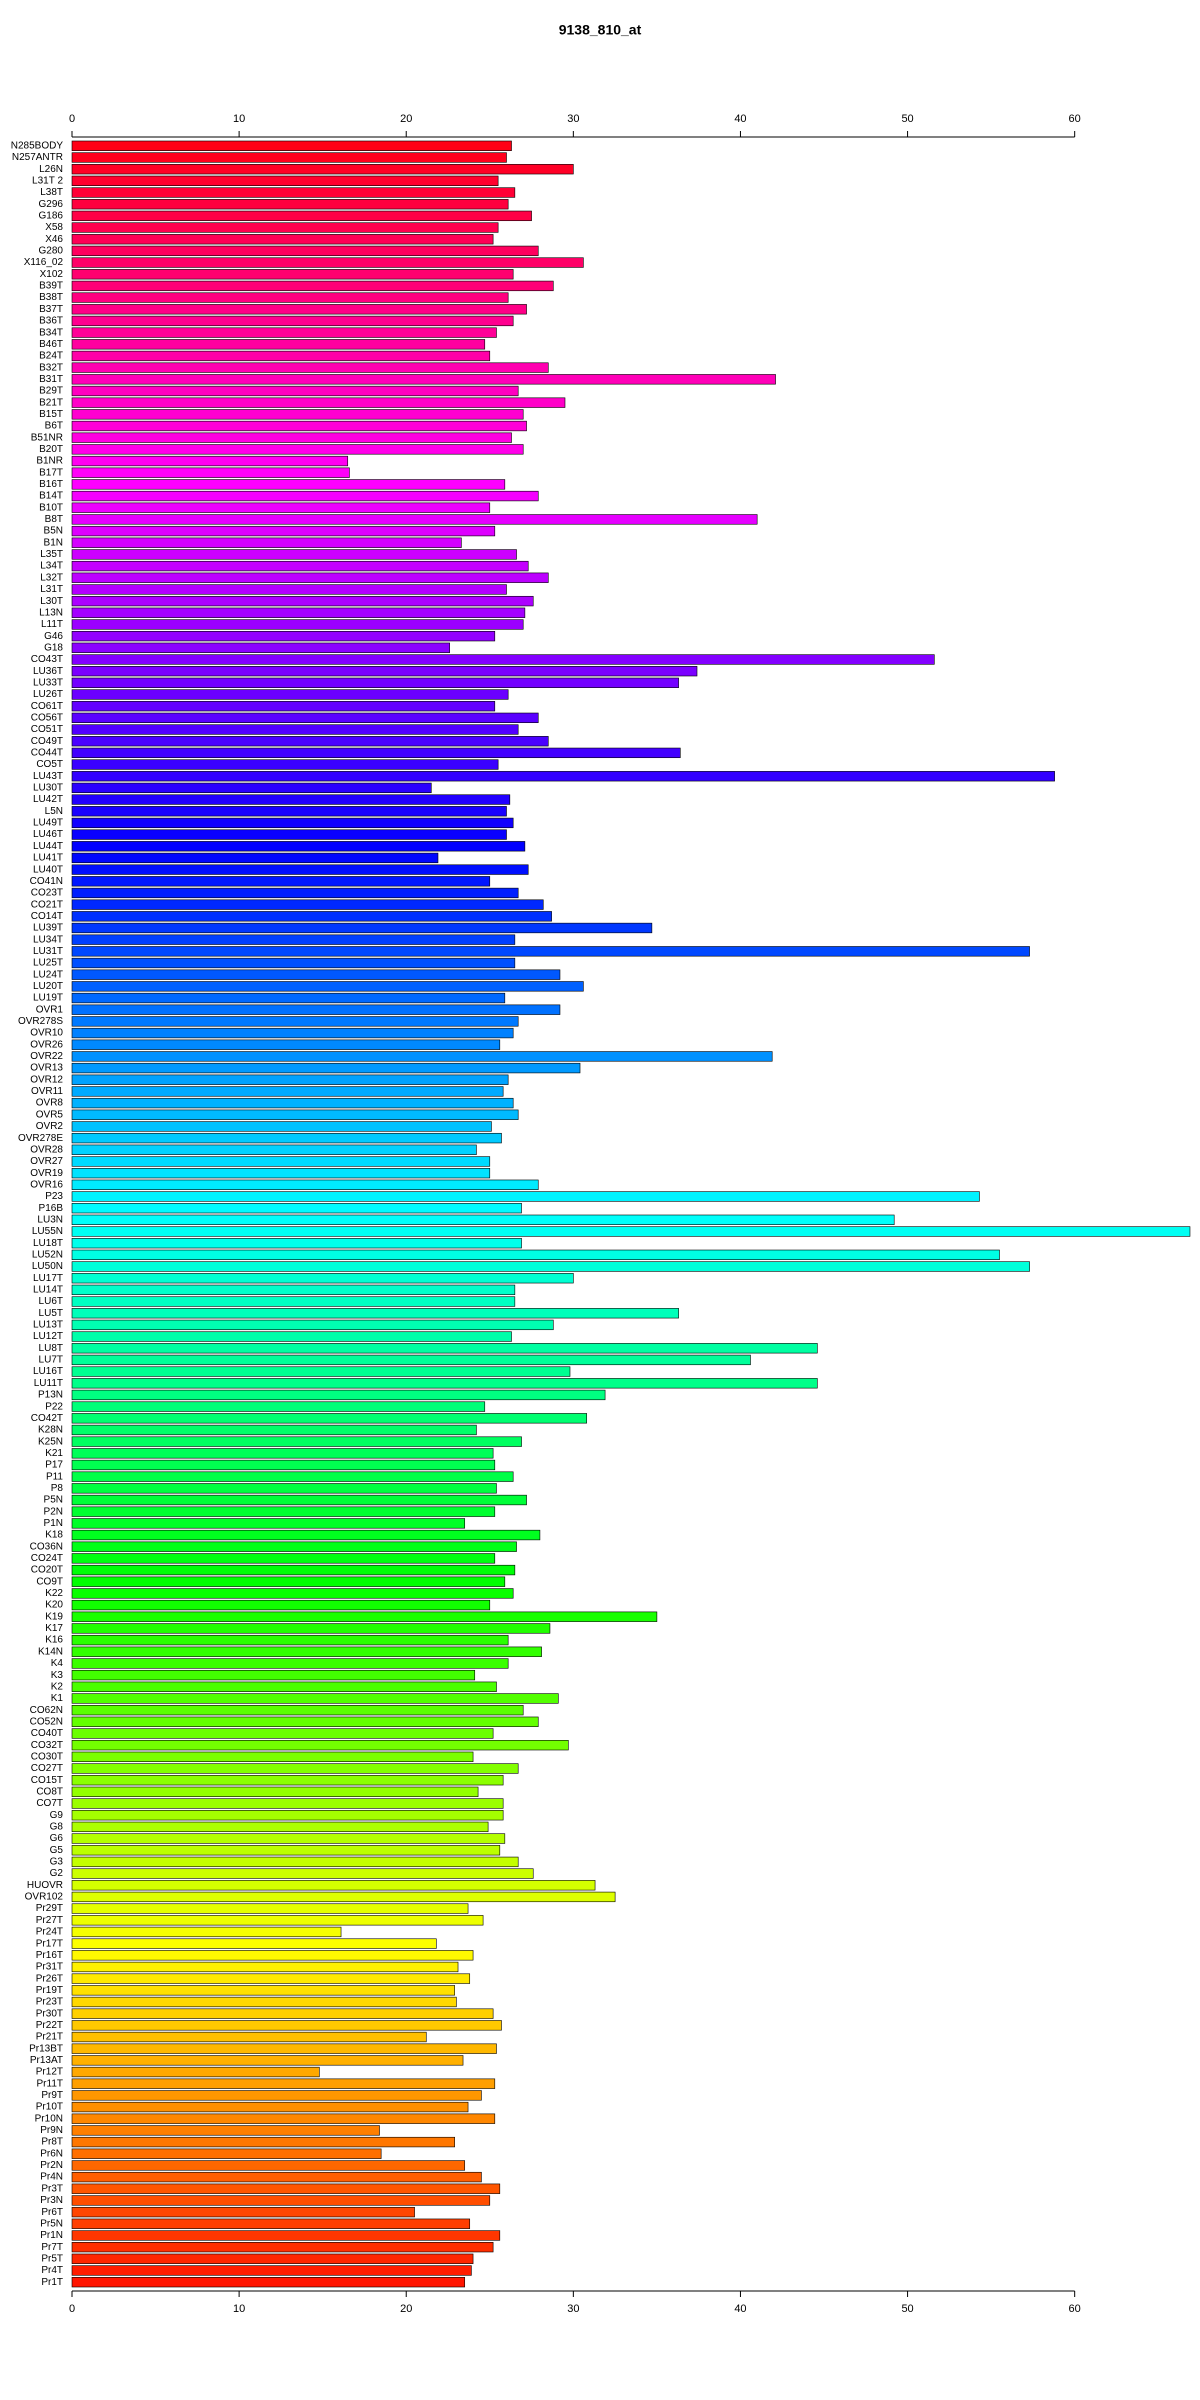  I want to click on y-tick-label: G9, so click(57, 1815).